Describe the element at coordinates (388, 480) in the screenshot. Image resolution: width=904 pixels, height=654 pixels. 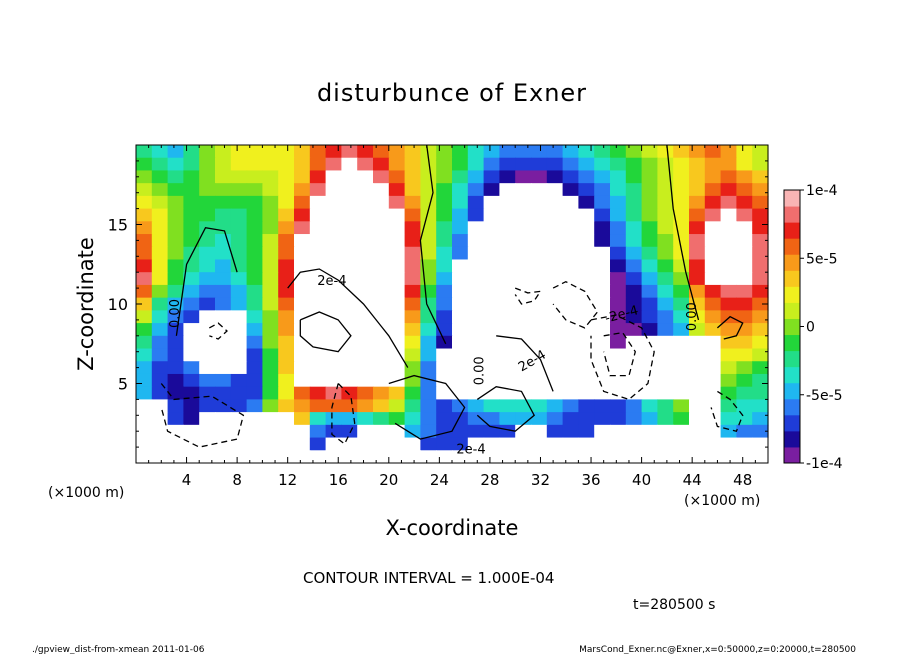
I see `x-tick-label: 20` at that location.